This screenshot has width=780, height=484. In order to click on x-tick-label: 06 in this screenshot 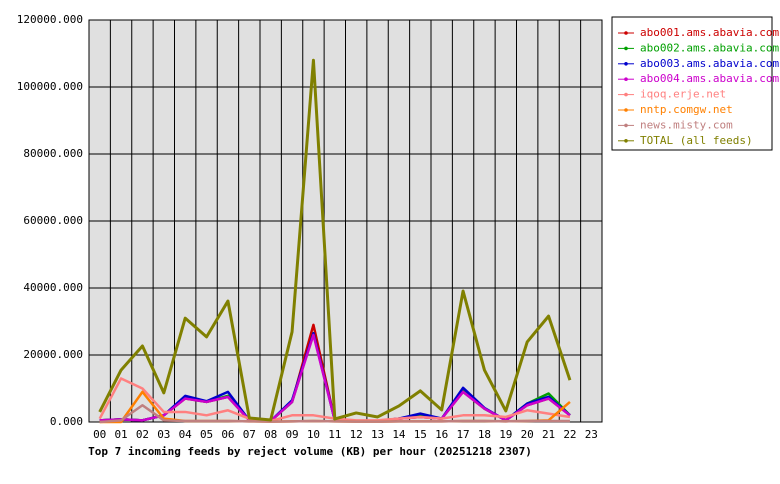, I will do `click(227, 434)`.